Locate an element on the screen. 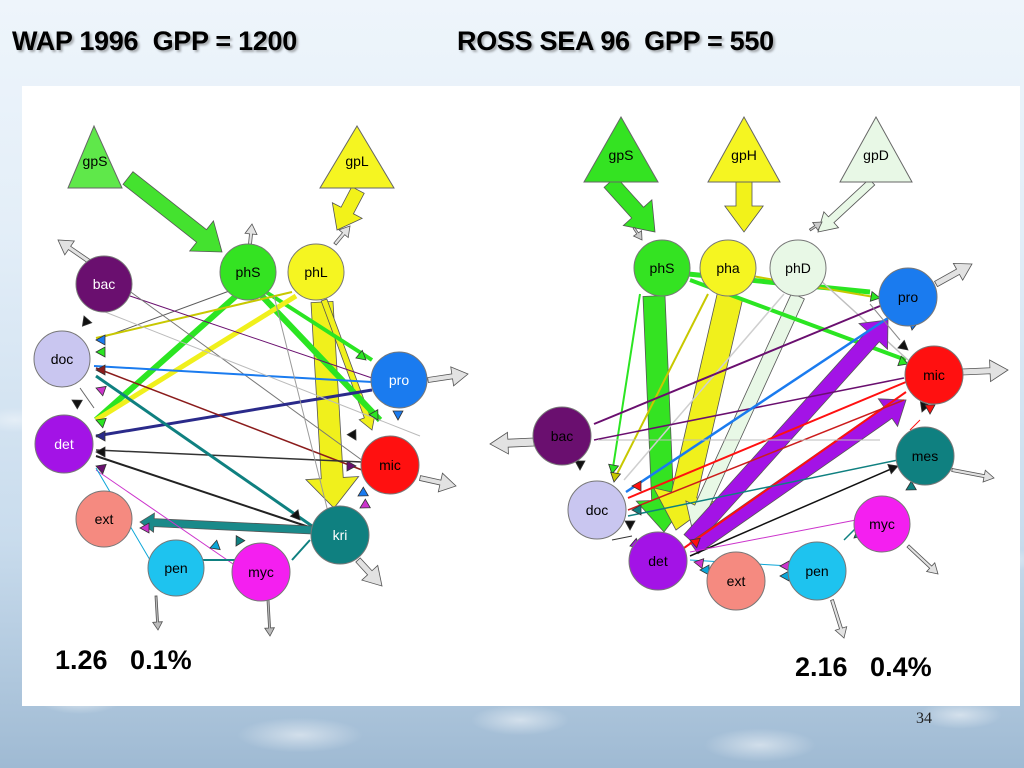 This screenshot has width=1024, height=768. node-wap-pen: pen is located at coordinates (176, 568).